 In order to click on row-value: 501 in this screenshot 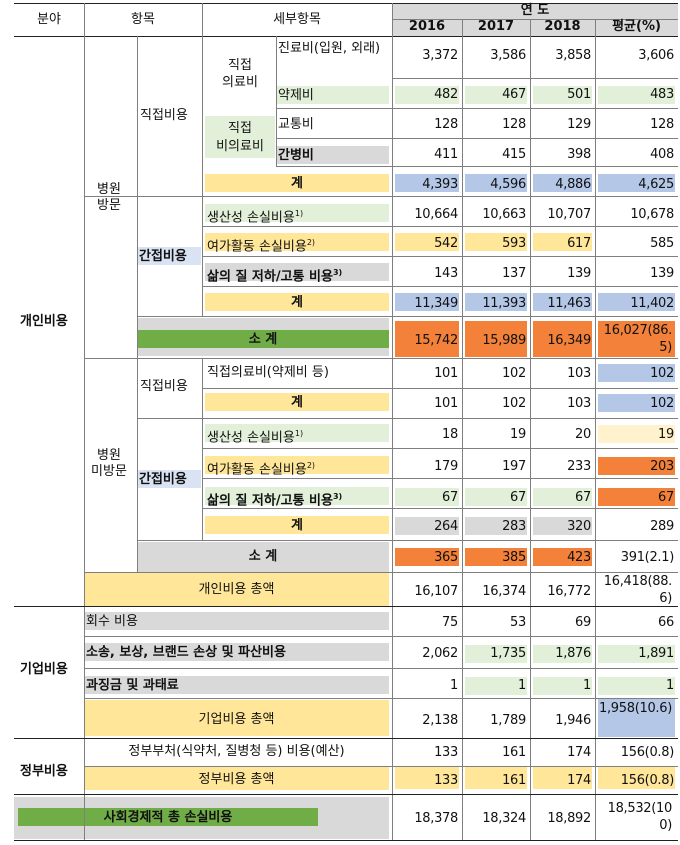, I will do `click(579, 94)`.